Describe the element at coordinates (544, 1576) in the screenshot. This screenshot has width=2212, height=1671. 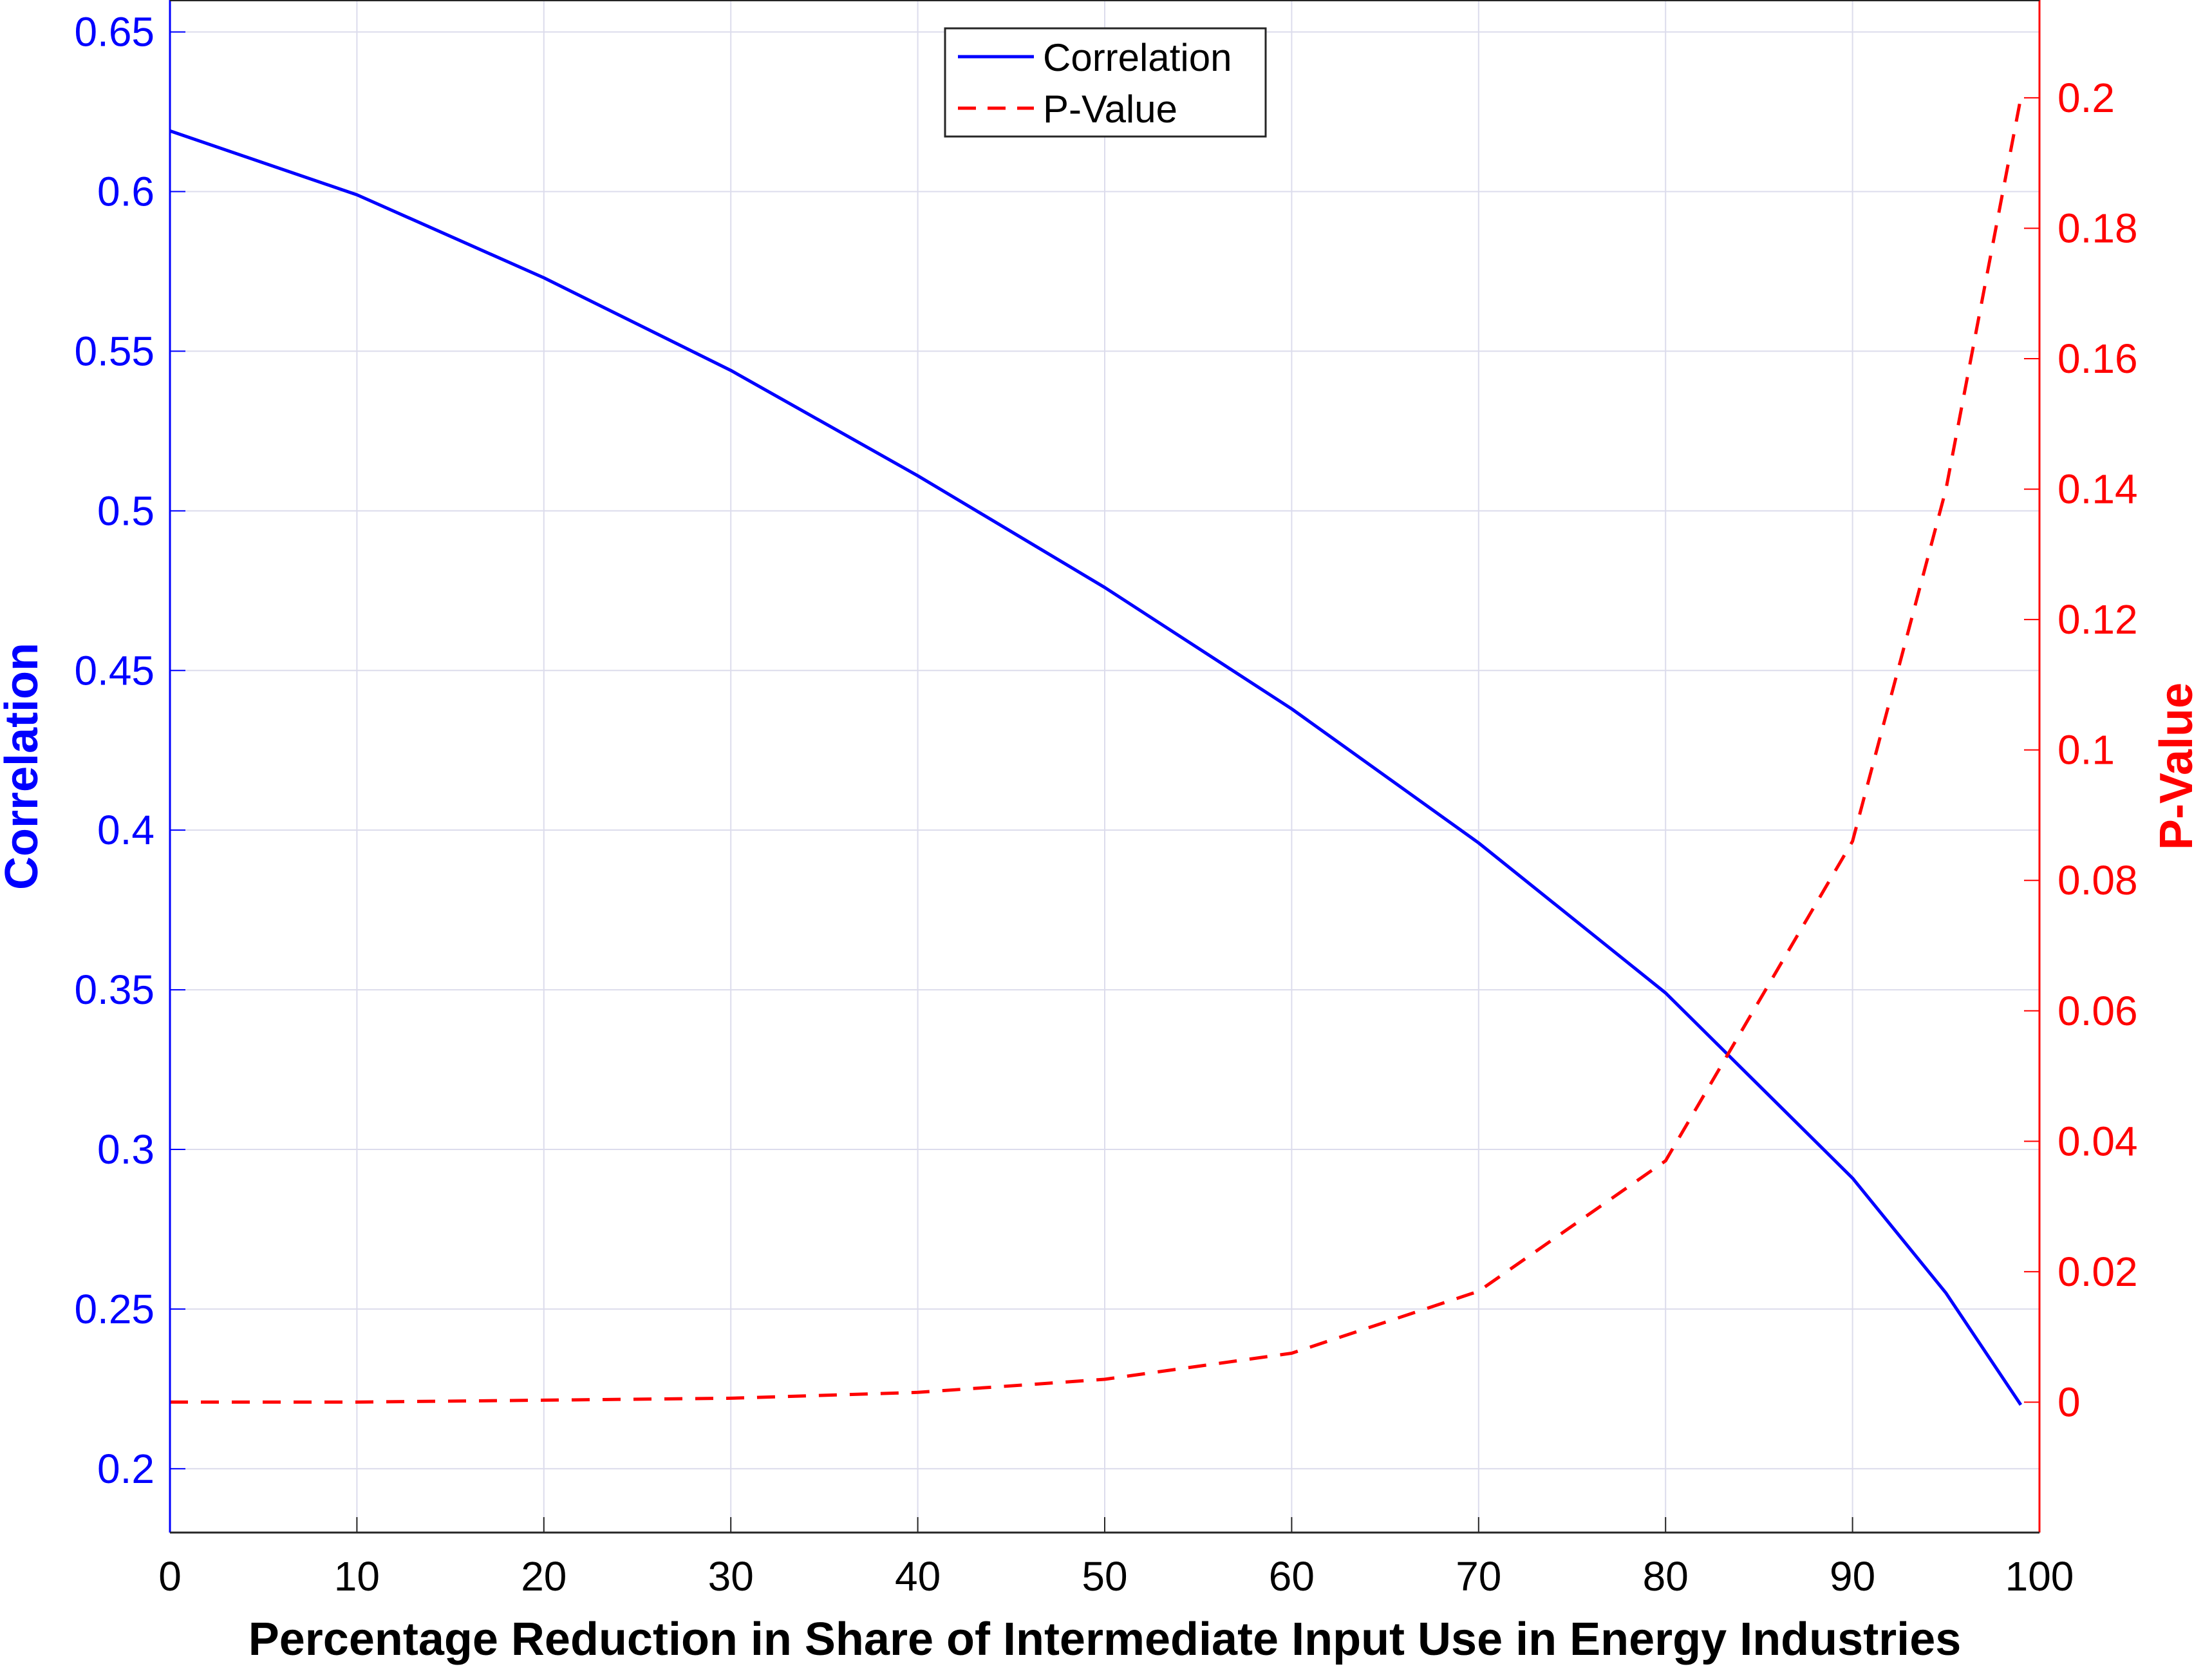
I see `x-tick-label: 20` at that location.